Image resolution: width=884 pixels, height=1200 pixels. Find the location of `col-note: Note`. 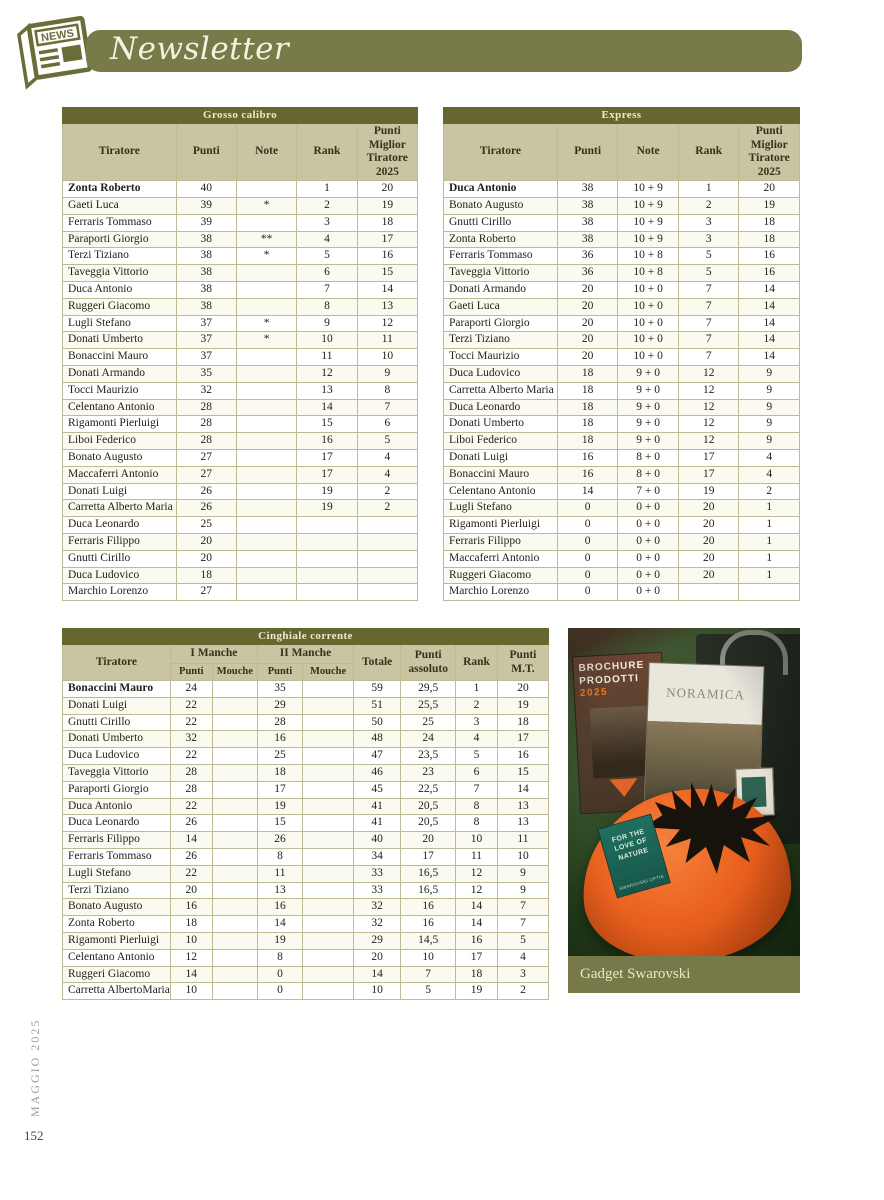

col-note: Note is located at coordinates (648, 152).